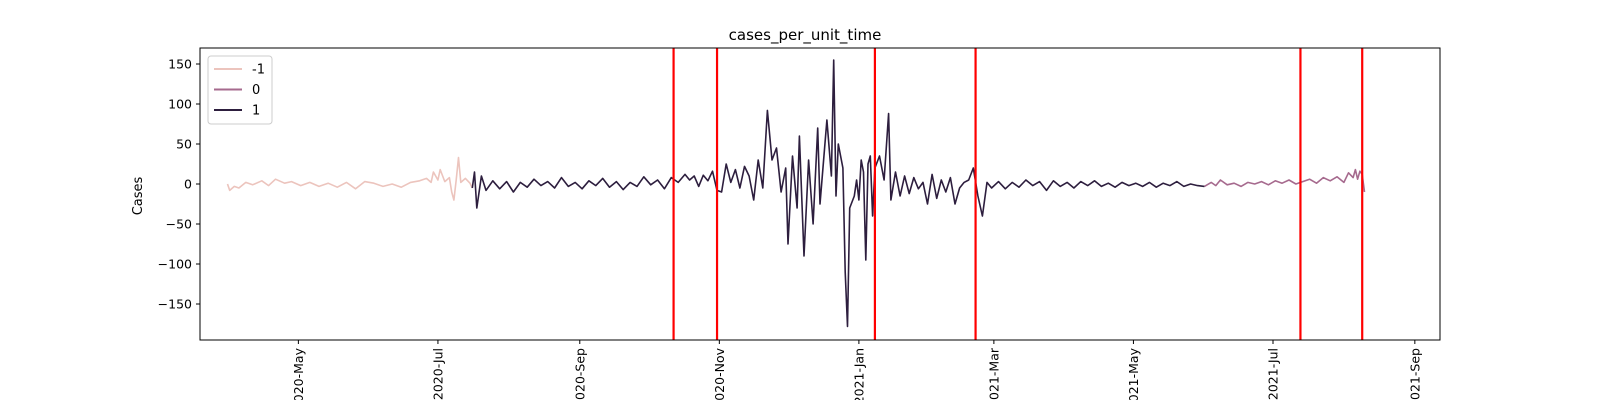  Describe the element at coordinates (240, 90) in the screenshot. I see `legend: -1 0 1` at that location.